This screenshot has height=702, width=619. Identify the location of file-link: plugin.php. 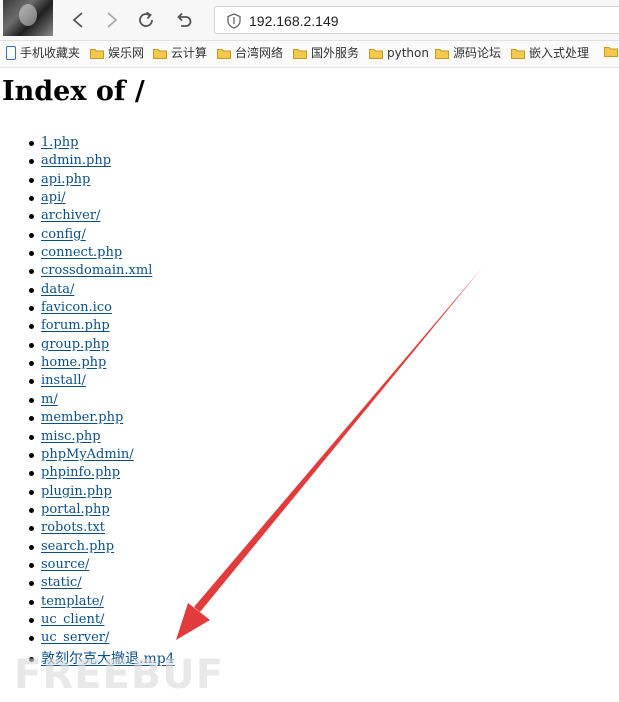
(76, 491).